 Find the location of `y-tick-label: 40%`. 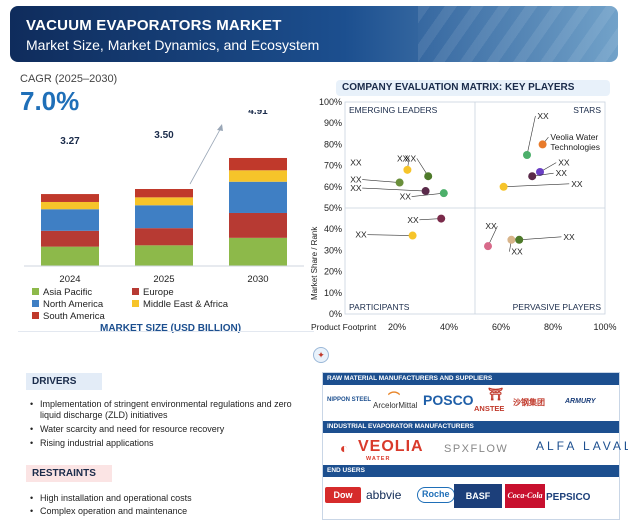

y-tick-label: 40% is located at coordinates (333, 229).